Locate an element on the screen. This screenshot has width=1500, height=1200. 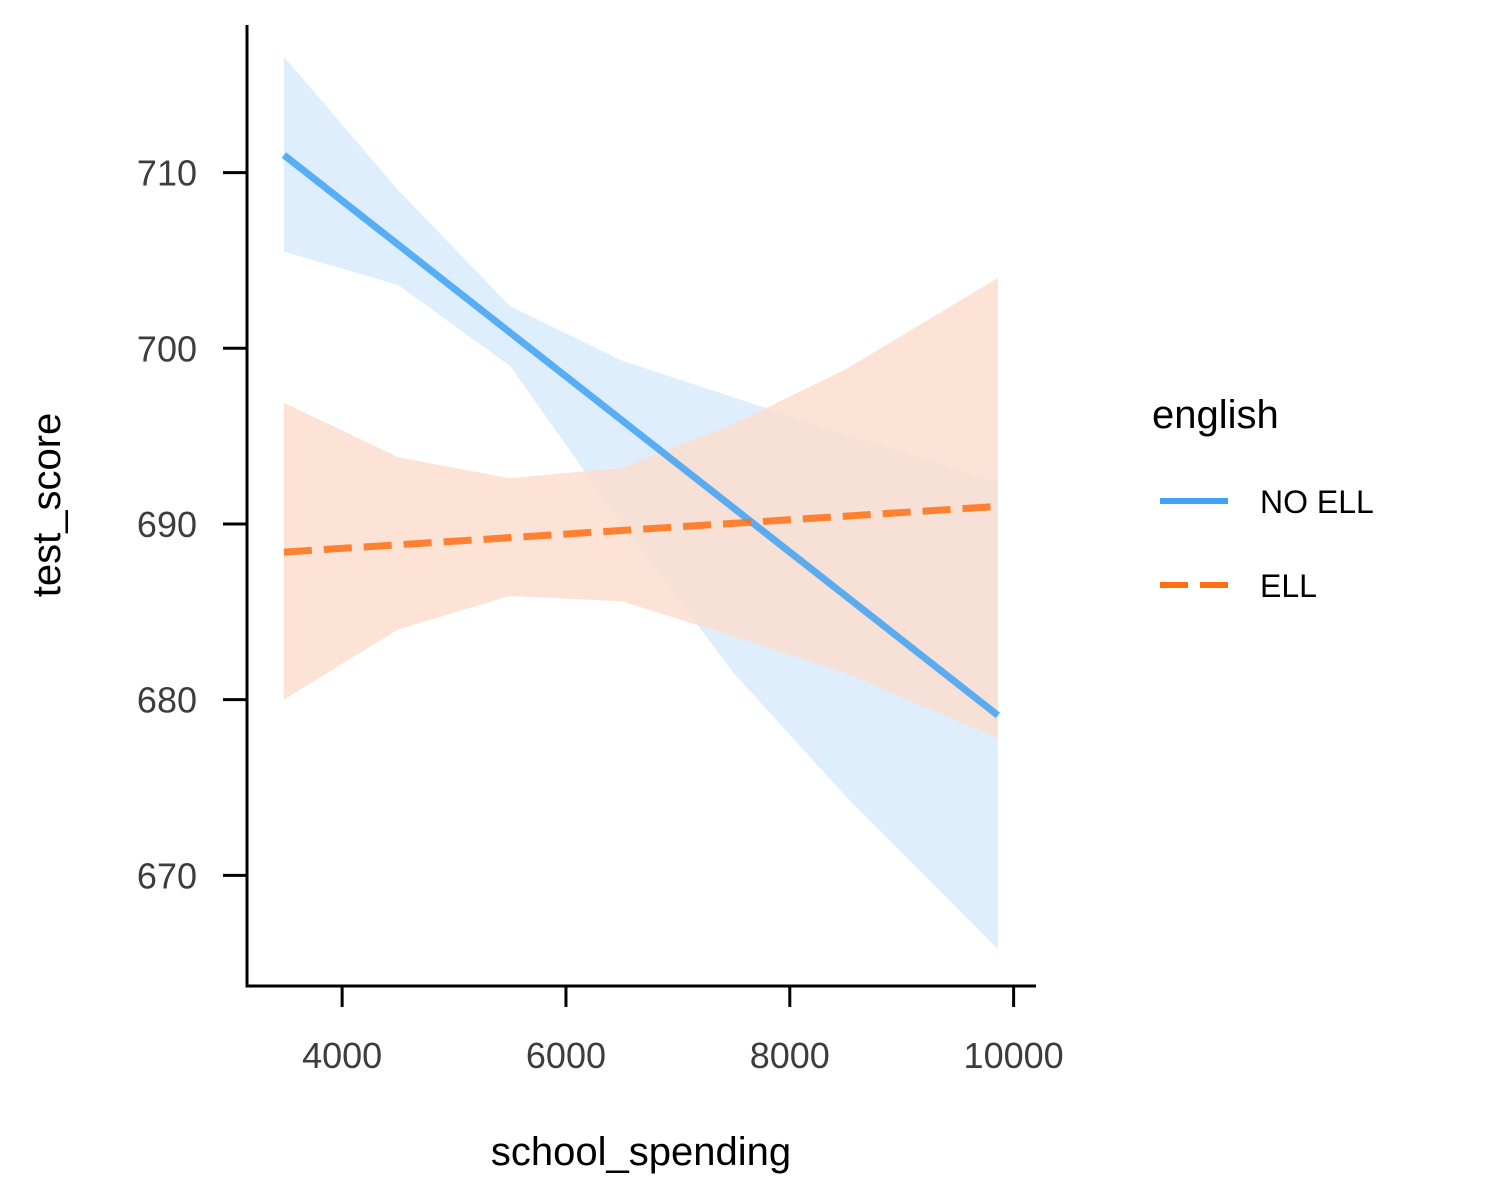
x-tick-label: 10000 is located at coordinates (1014, 1055).